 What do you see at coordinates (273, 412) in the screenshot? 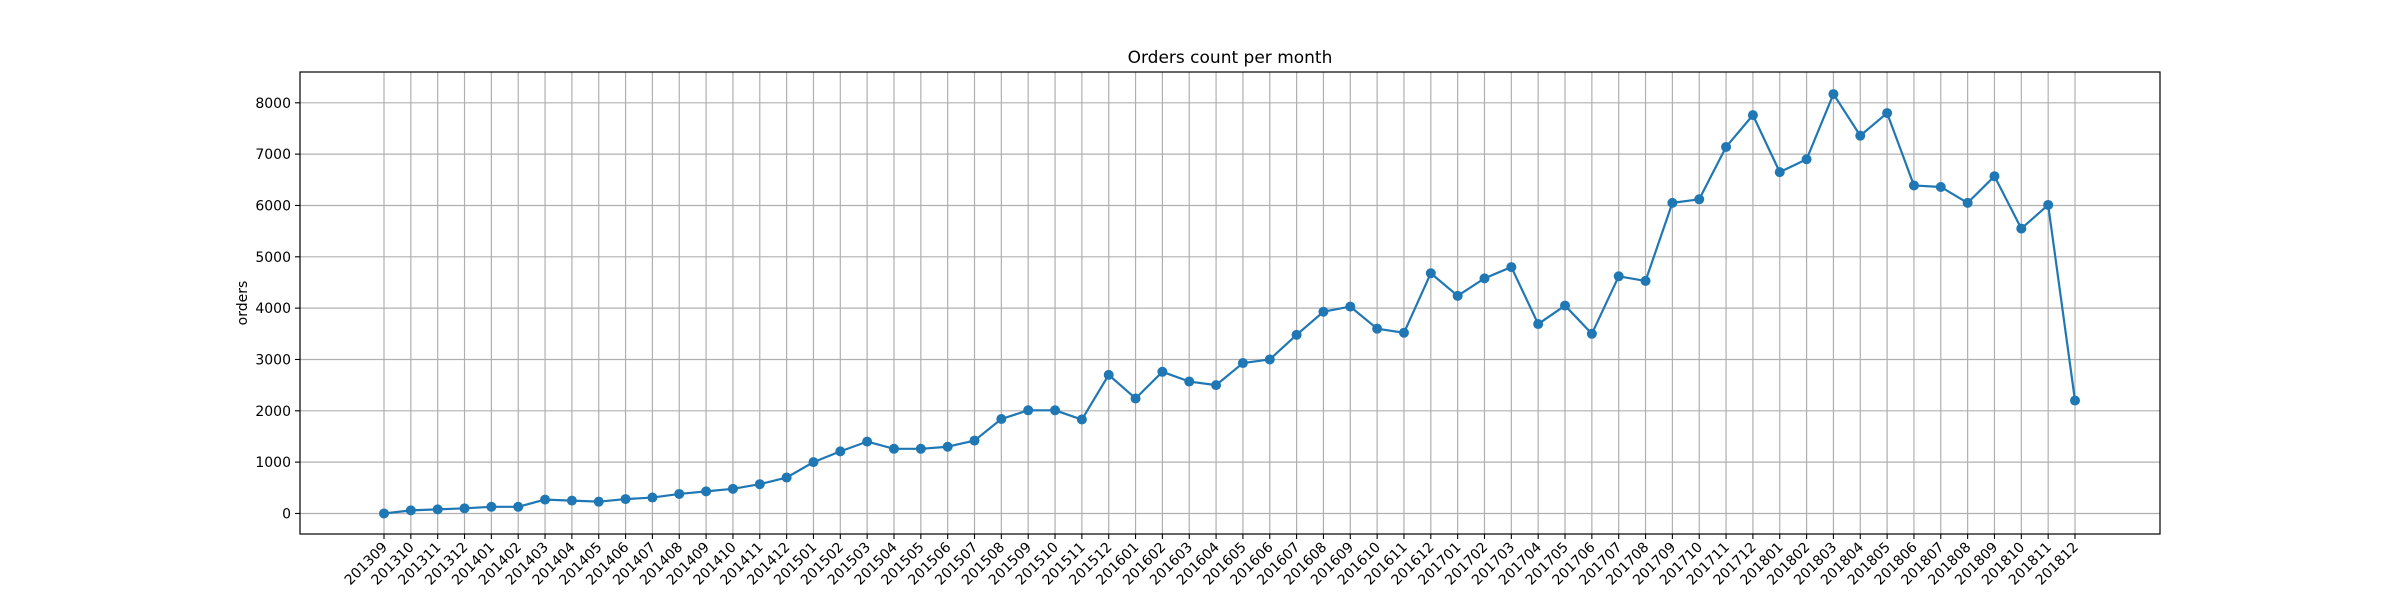
I see `y-tick-label: 2000` at bounding box center [273, 412].